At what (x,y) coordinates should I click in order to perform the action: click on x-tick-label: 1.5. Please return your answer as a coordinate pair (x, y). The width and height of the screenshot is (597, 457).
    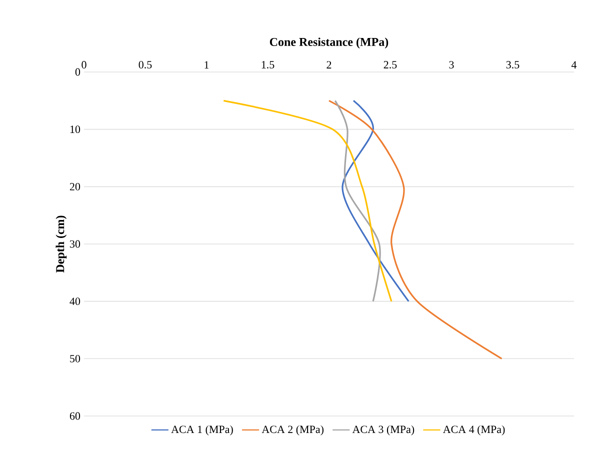
    Looking at the image, I should click on (268, 64).